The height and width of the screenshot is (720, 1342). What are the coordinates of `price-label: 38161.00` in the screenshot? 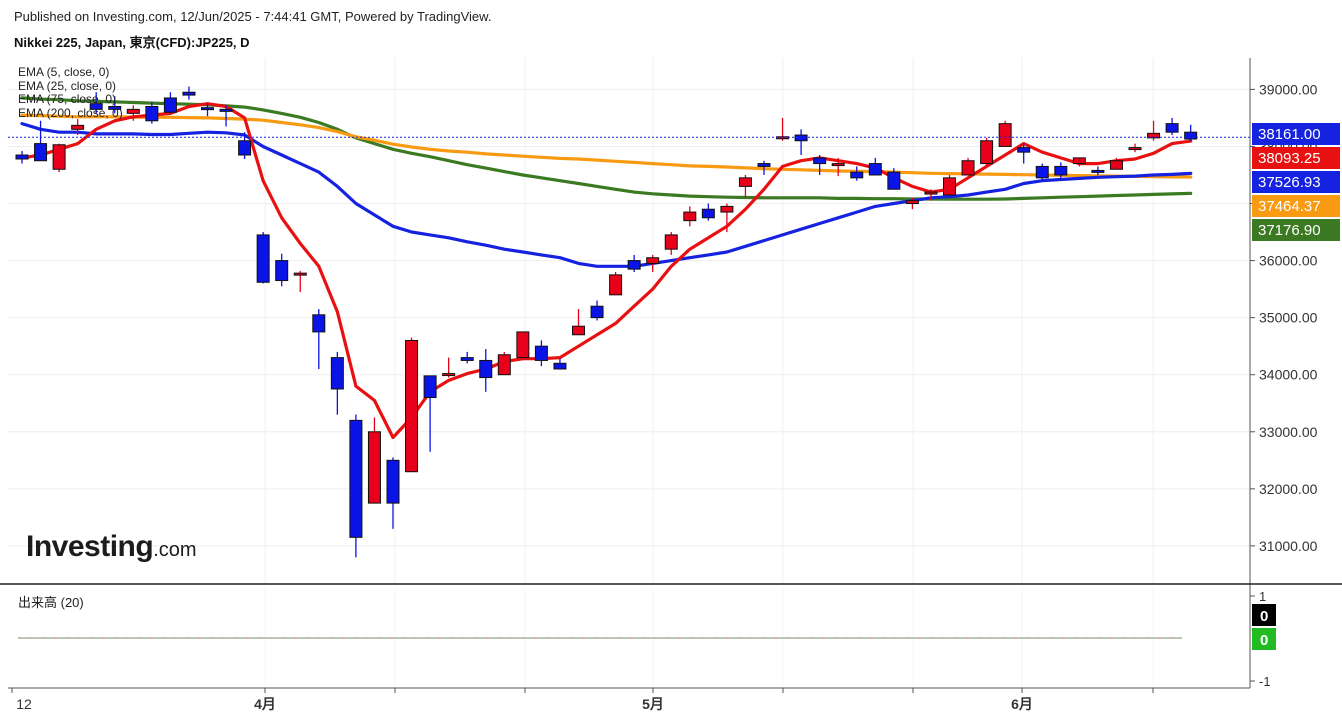 It's located at (1296, 134).